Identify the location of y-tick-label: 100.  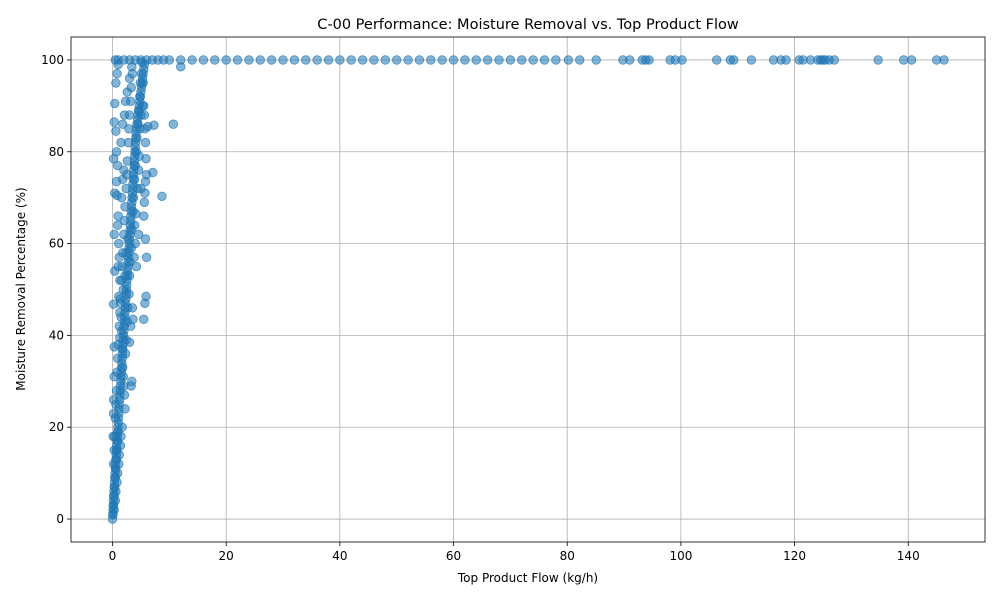
(52, 60).